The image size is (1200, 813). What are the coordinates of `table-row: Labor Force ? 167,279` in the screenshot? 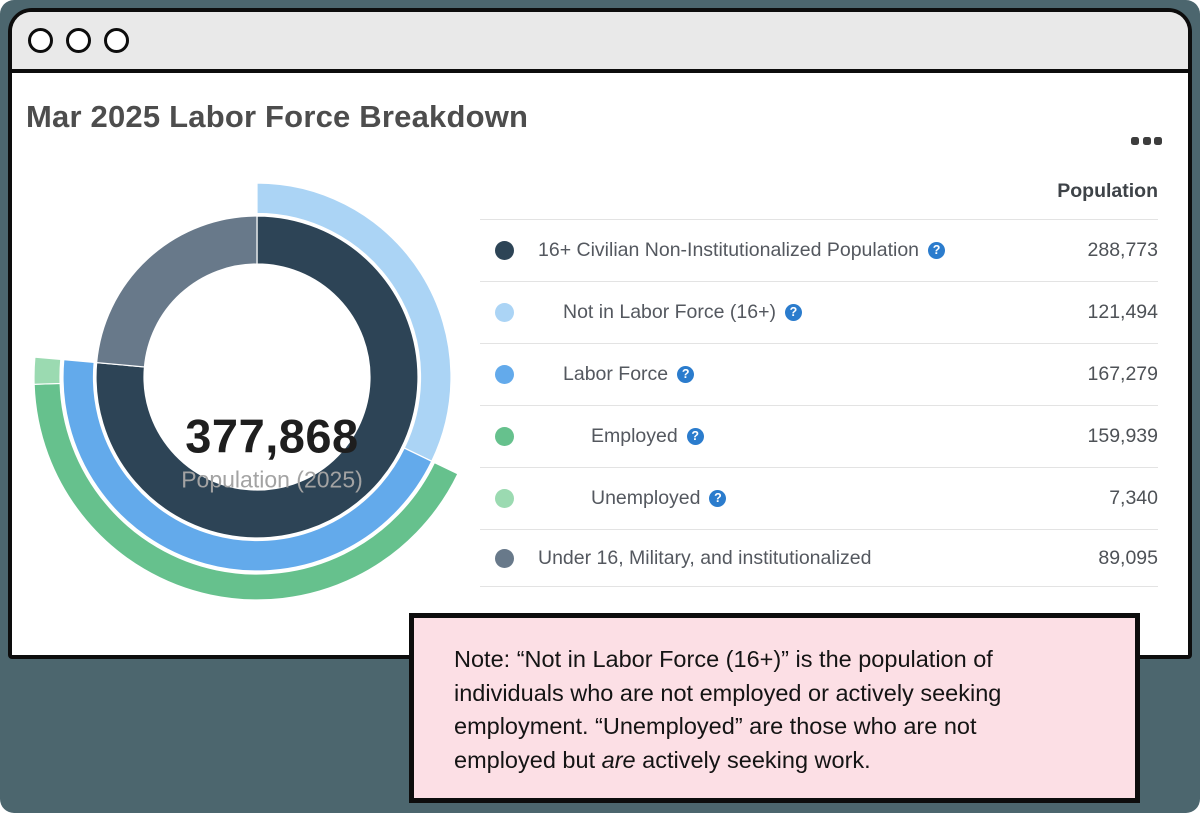 It's located at (819, 375).